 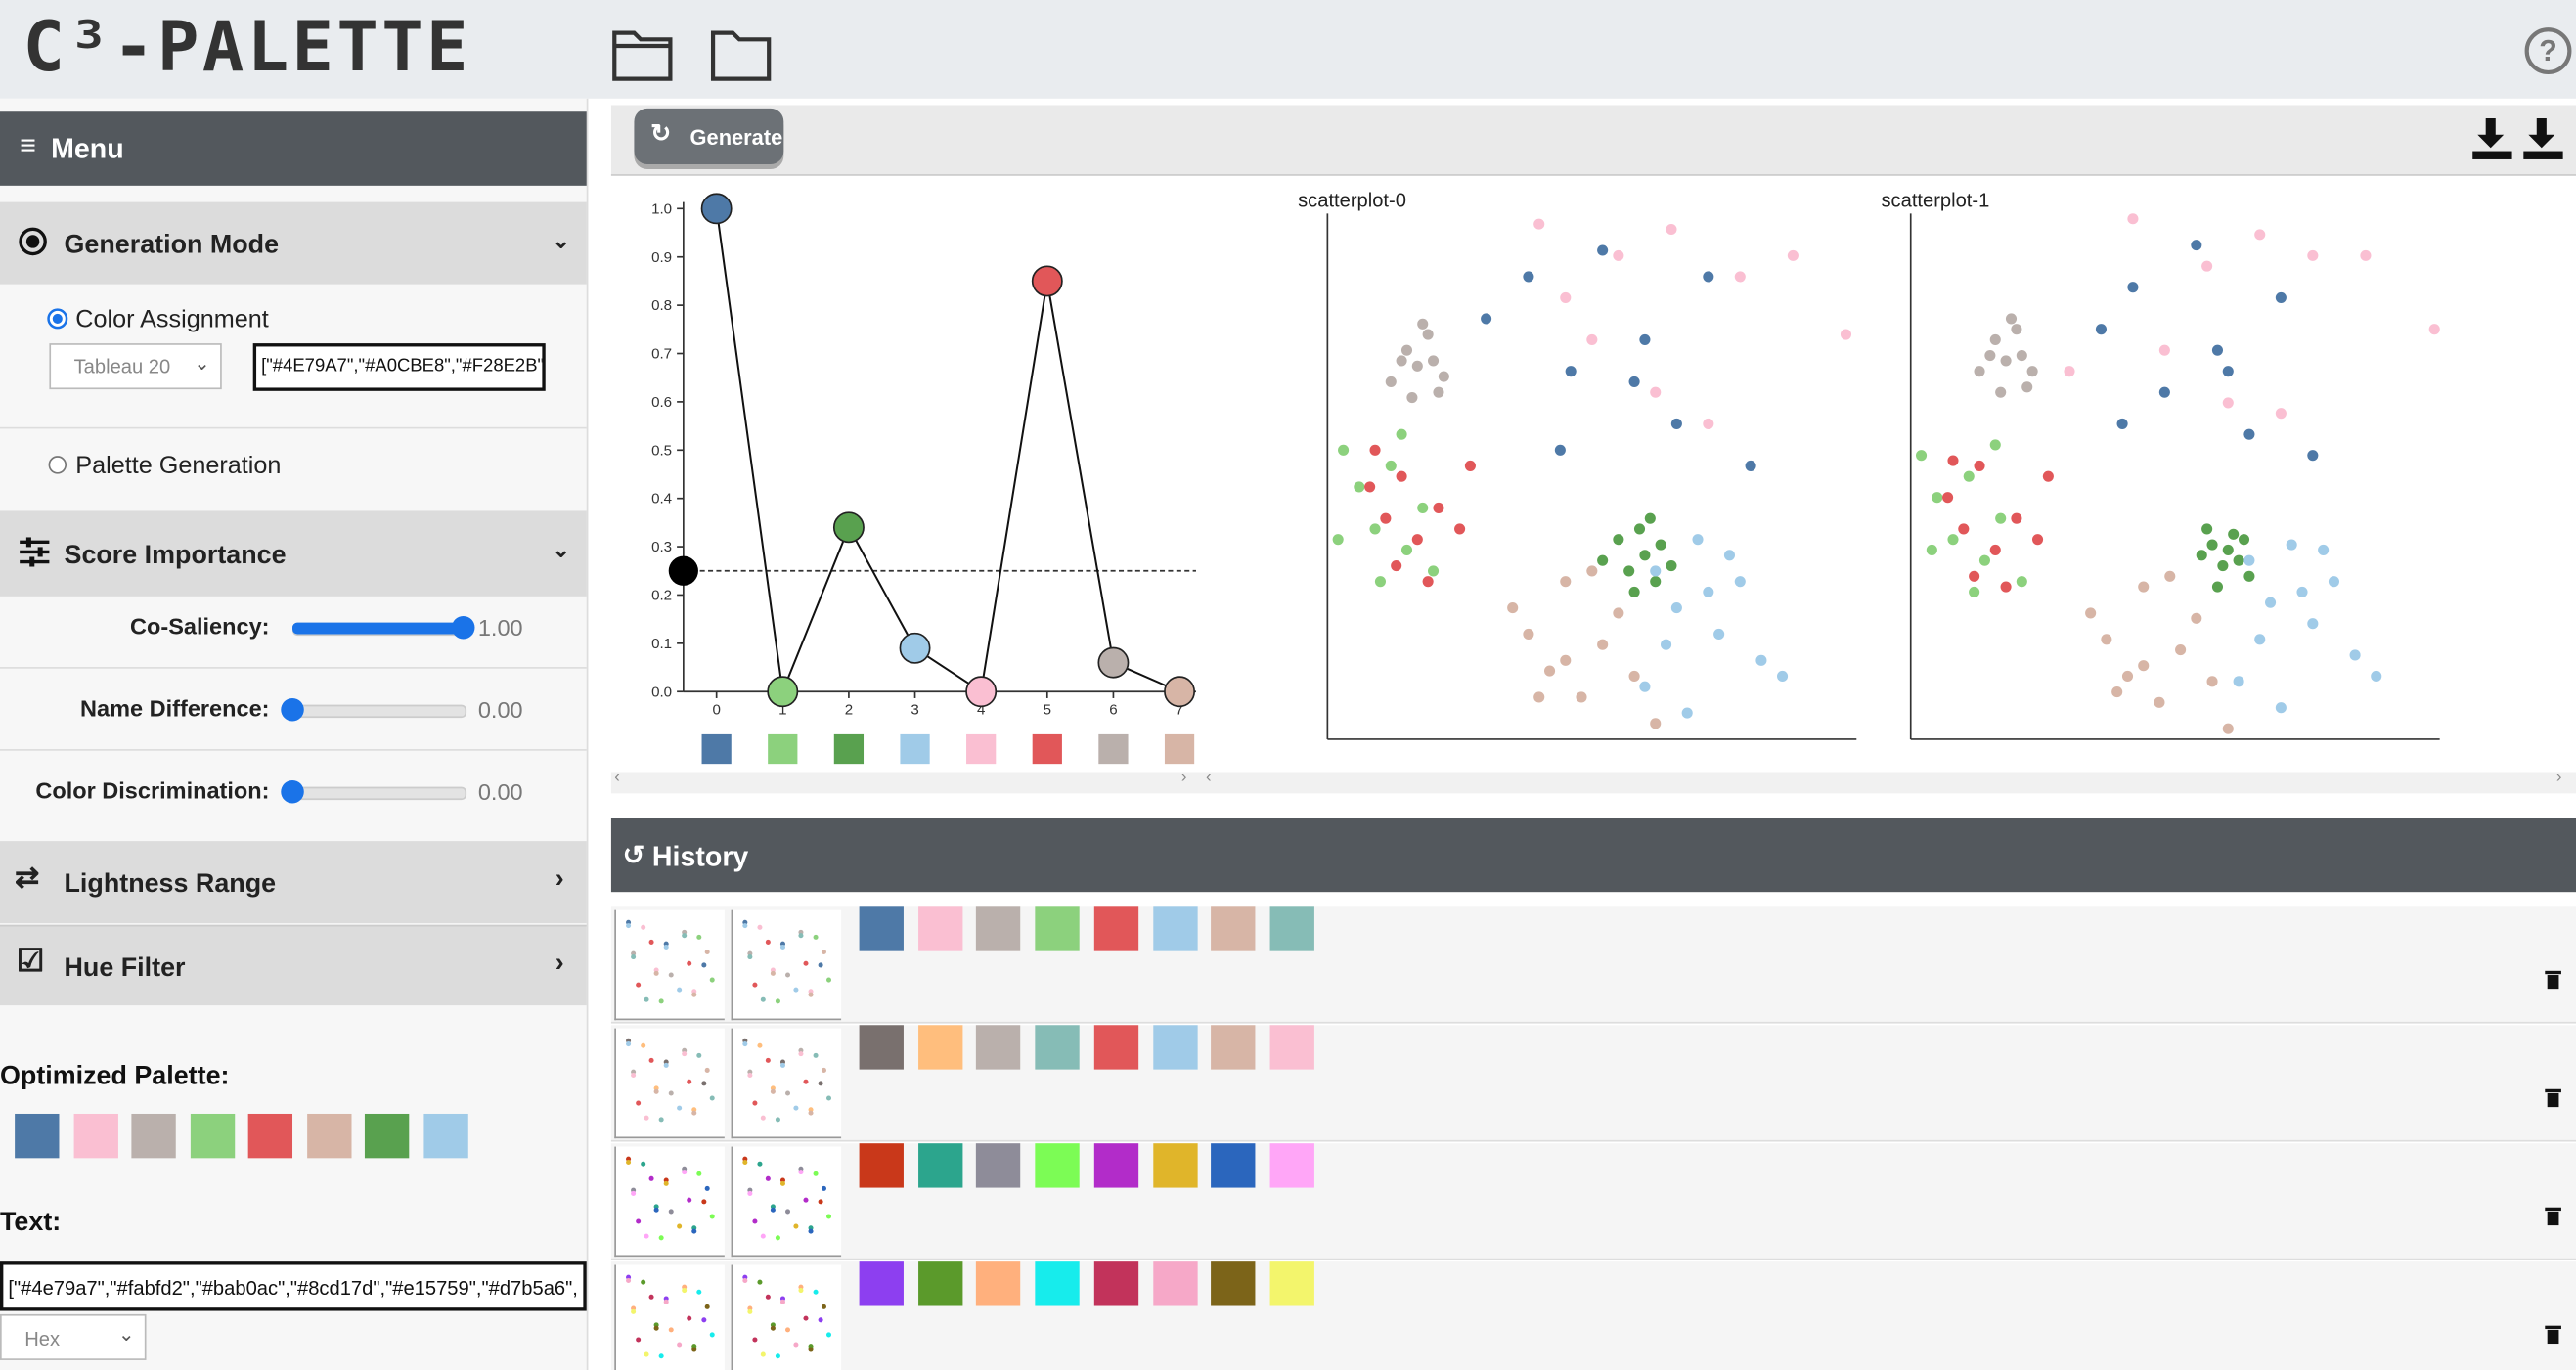 I want to click on file-icons, so click(x=693, y=52).